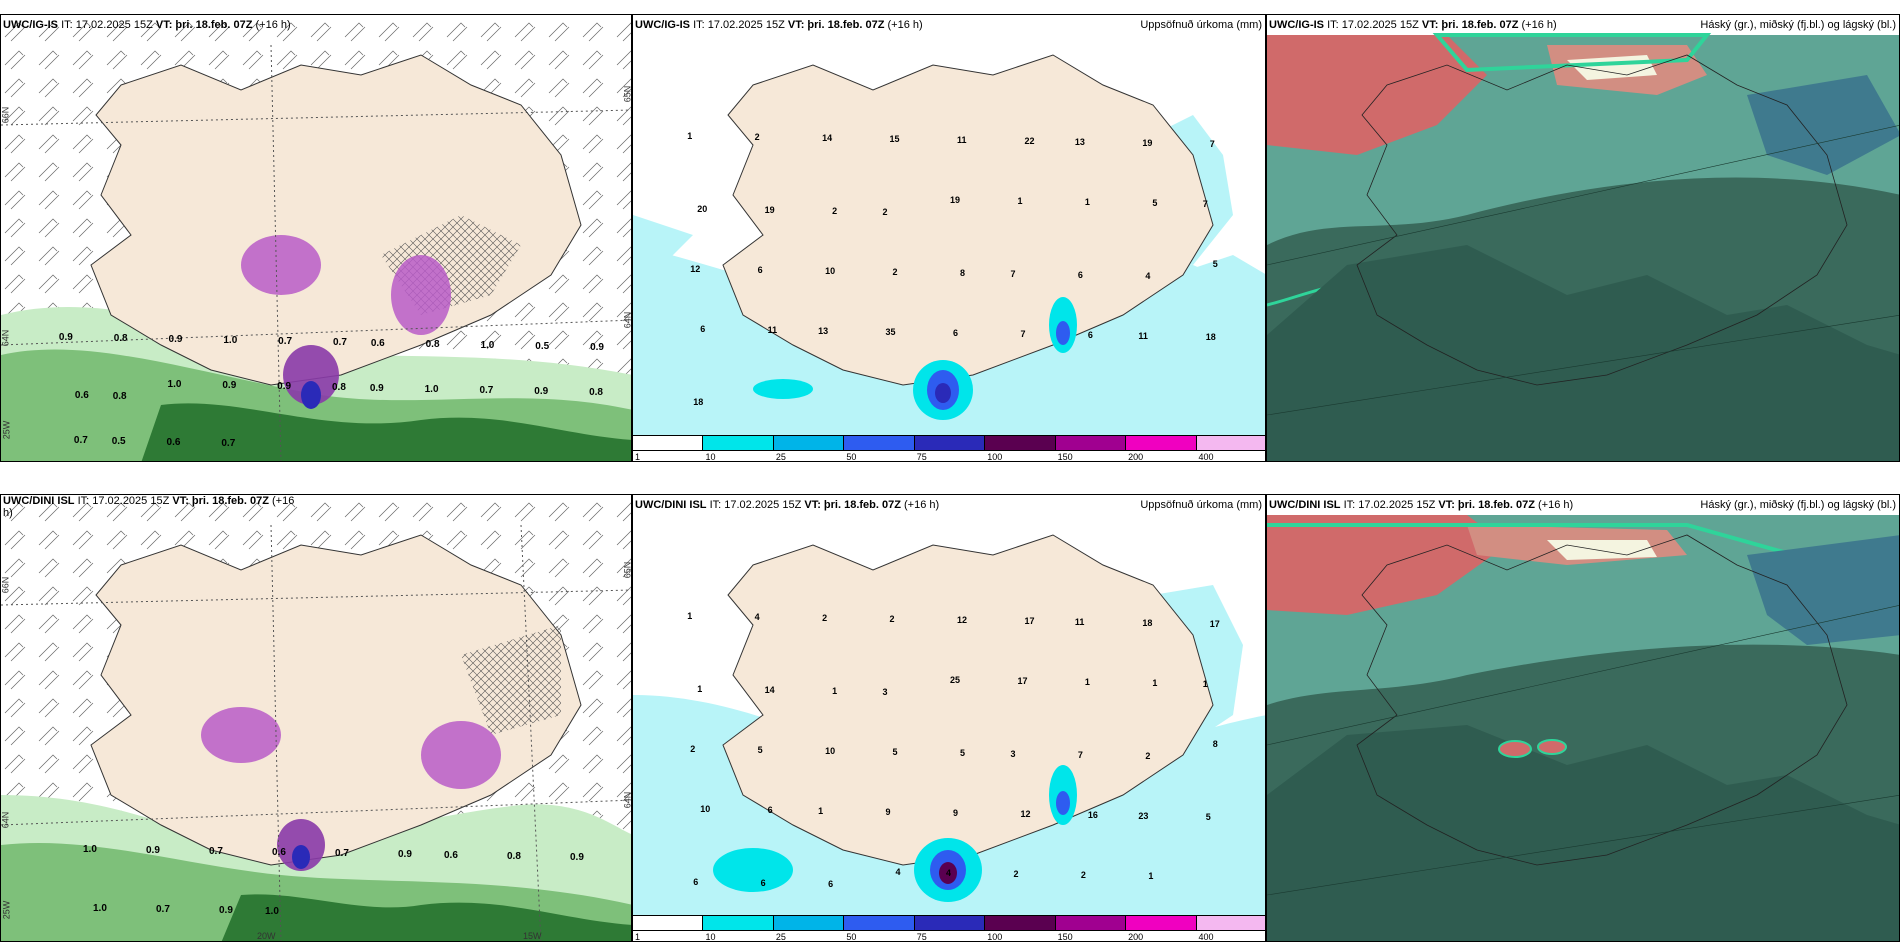 This screenshot has width=1900, height=950. What do you see at coordinates (1029, 141) in the screenshot?
I see `map-value-label: 22` at bounding box center [1029, 141].